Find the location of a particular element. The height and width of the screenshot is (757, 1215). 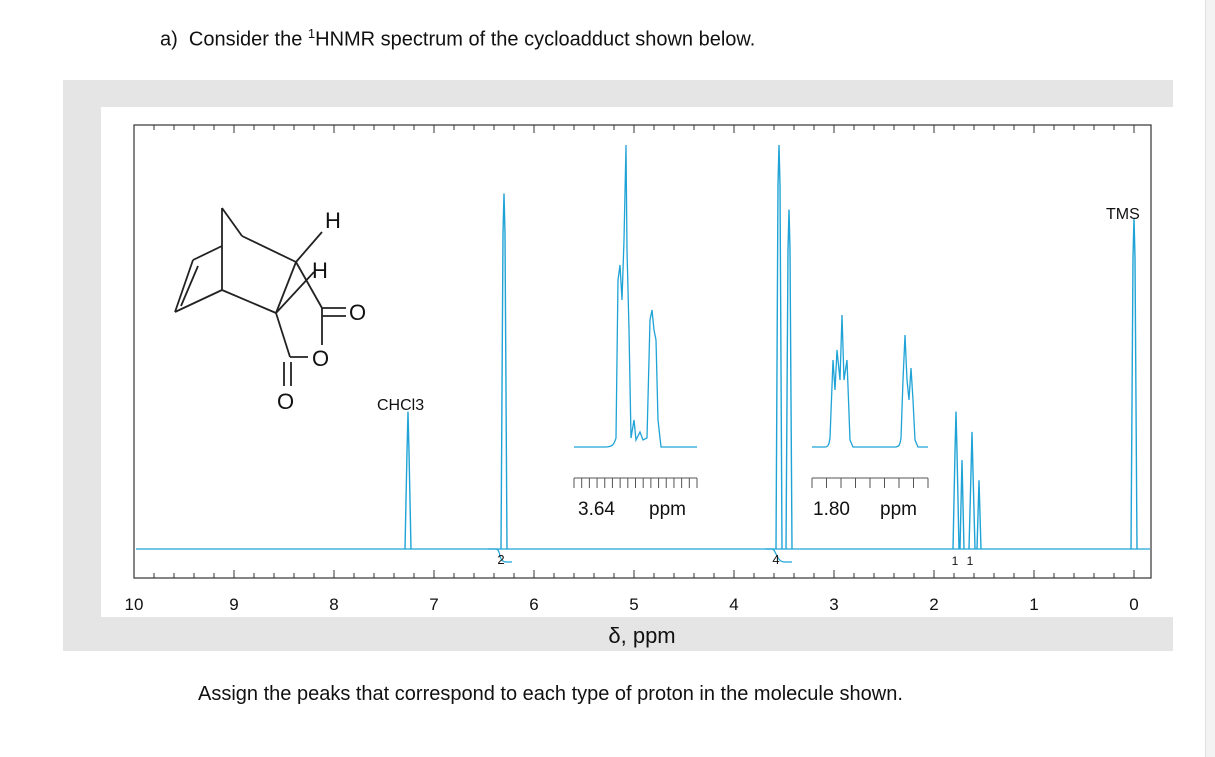

molecule-label-h1: H is located at coordinates (333, 220).